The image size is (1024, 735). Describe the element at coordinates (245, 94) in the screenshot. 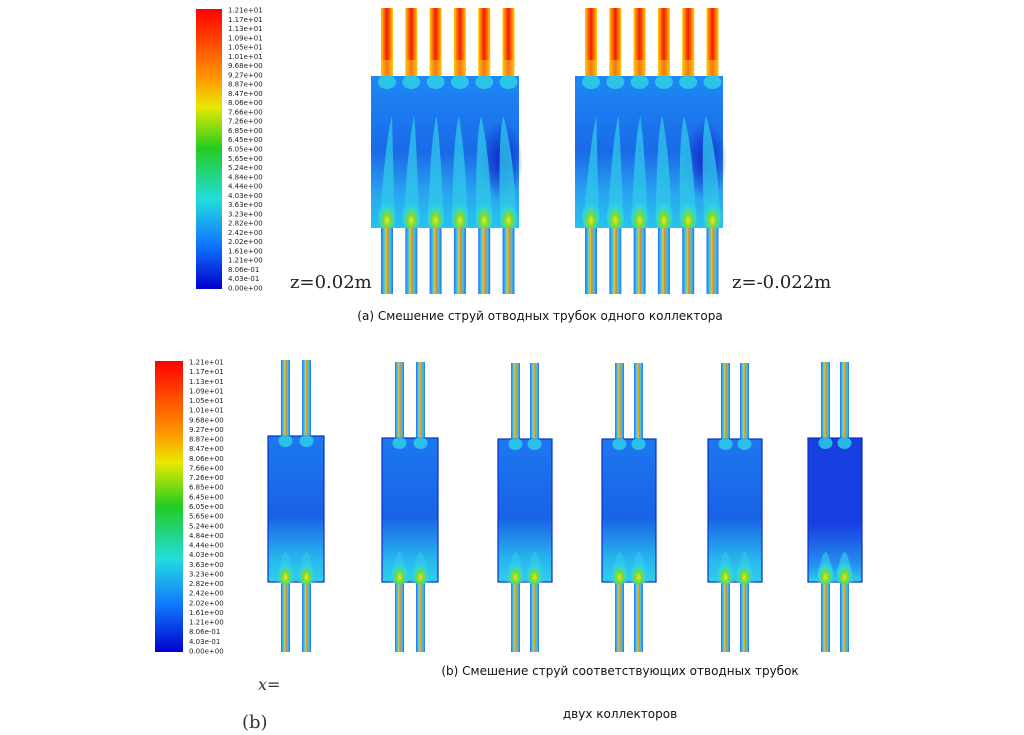

I see `colorbar-a-tick-label: 8.47e+00` at that location.